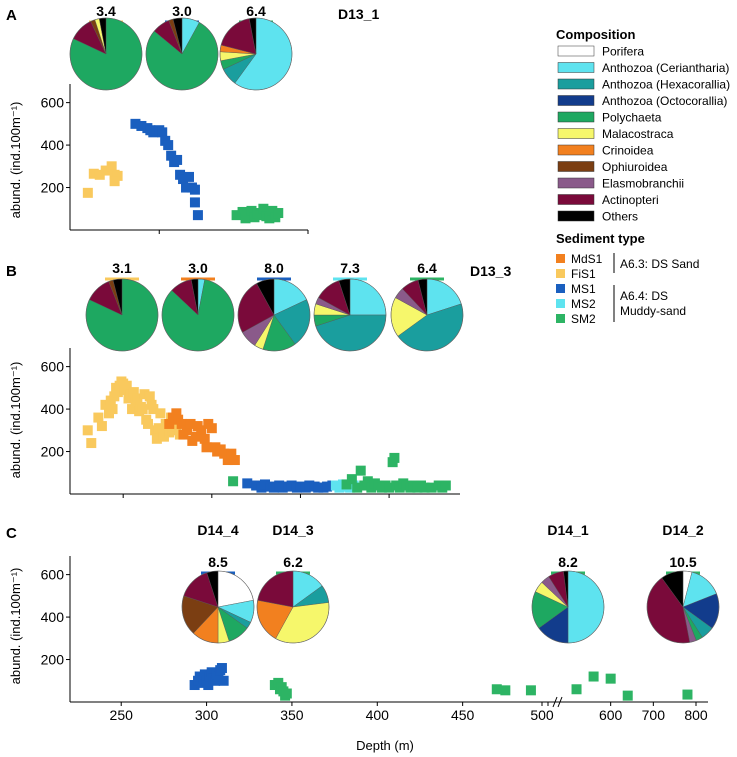  Describe the element at coordinates (490, 271) in the screenshot. I see `site-title-b: D13_3` at that location.